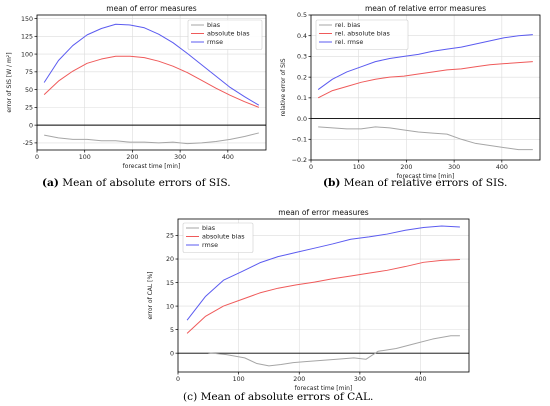  What do you see at coordinates (50, 183) in the screenshot?
I see `caption-a-label: (a)` at bounding box center [50, 183].